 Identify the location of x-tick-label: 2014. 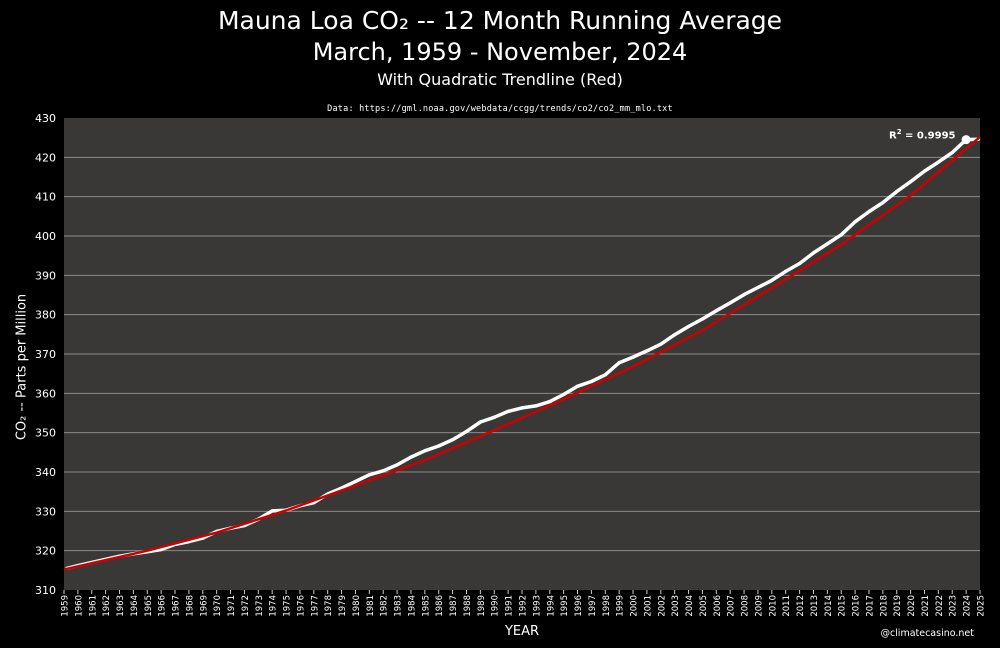
(829, 606).